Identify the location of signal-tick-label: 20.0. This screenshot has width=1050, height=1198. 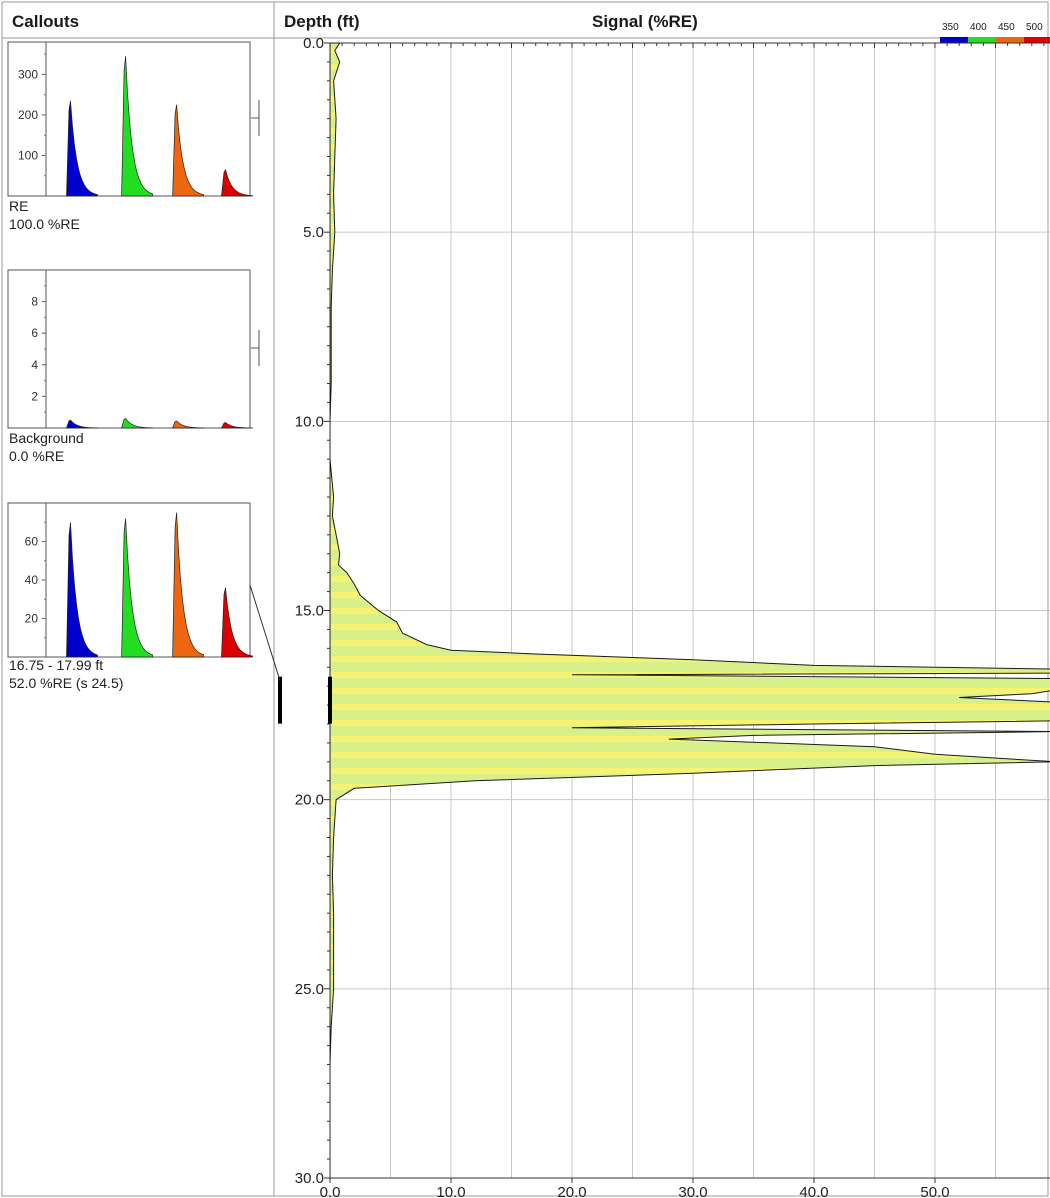
(571, 1191).